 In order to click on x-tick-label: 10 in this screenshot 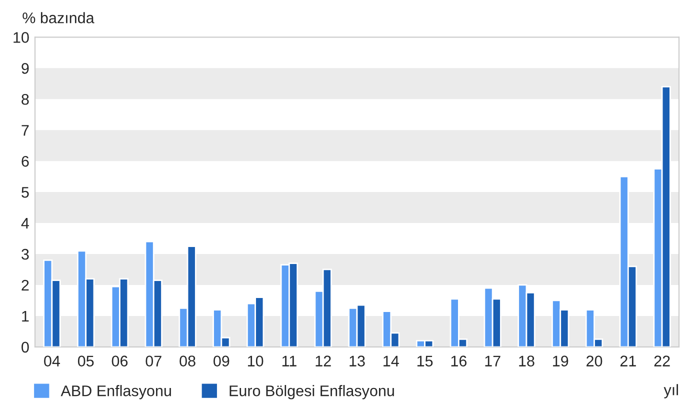, I will do `click(256, 361)`.